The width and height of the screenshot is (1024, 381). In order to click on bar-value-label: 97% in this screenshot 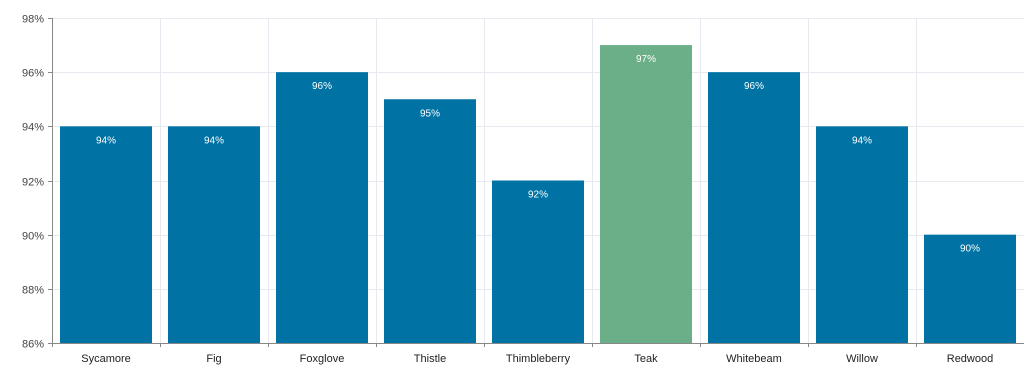, I will do `click(646, 59)`.